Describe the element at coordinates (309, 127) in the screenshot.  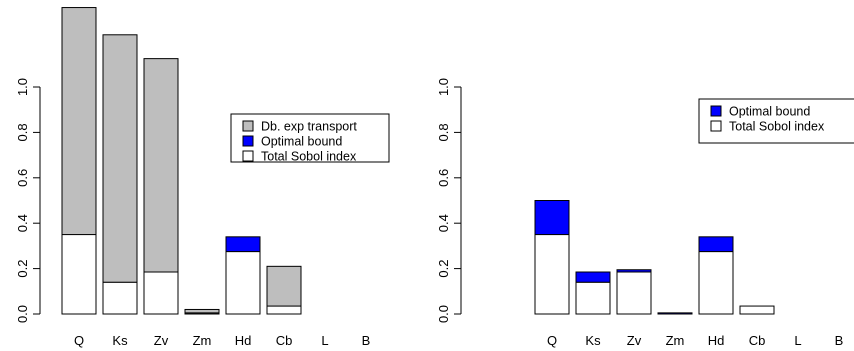
I see `legend-label-db-exp-transport: Db. exp transport` at that location.